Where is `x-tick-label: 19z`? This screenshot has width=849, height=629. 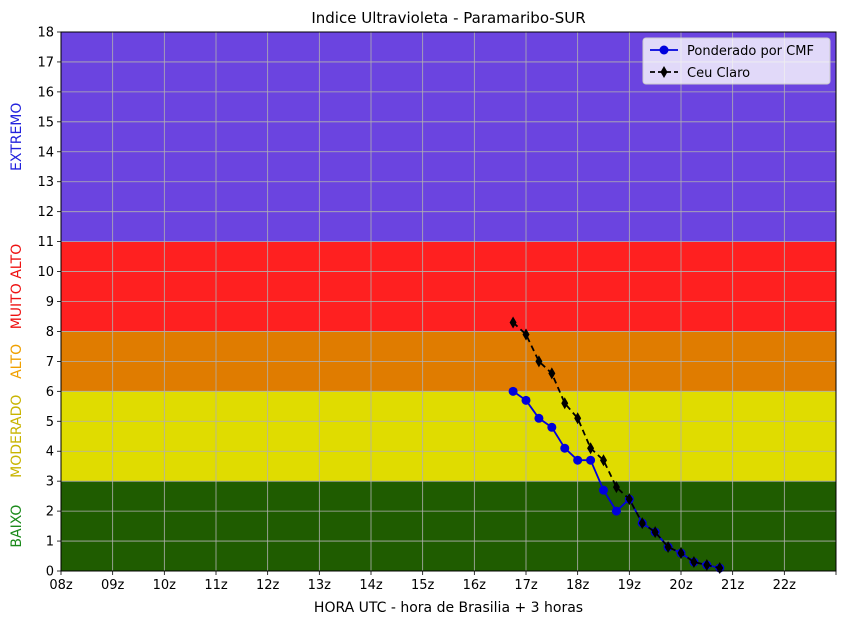
x-tick-label: 19z is located at coordinates (630, 585).